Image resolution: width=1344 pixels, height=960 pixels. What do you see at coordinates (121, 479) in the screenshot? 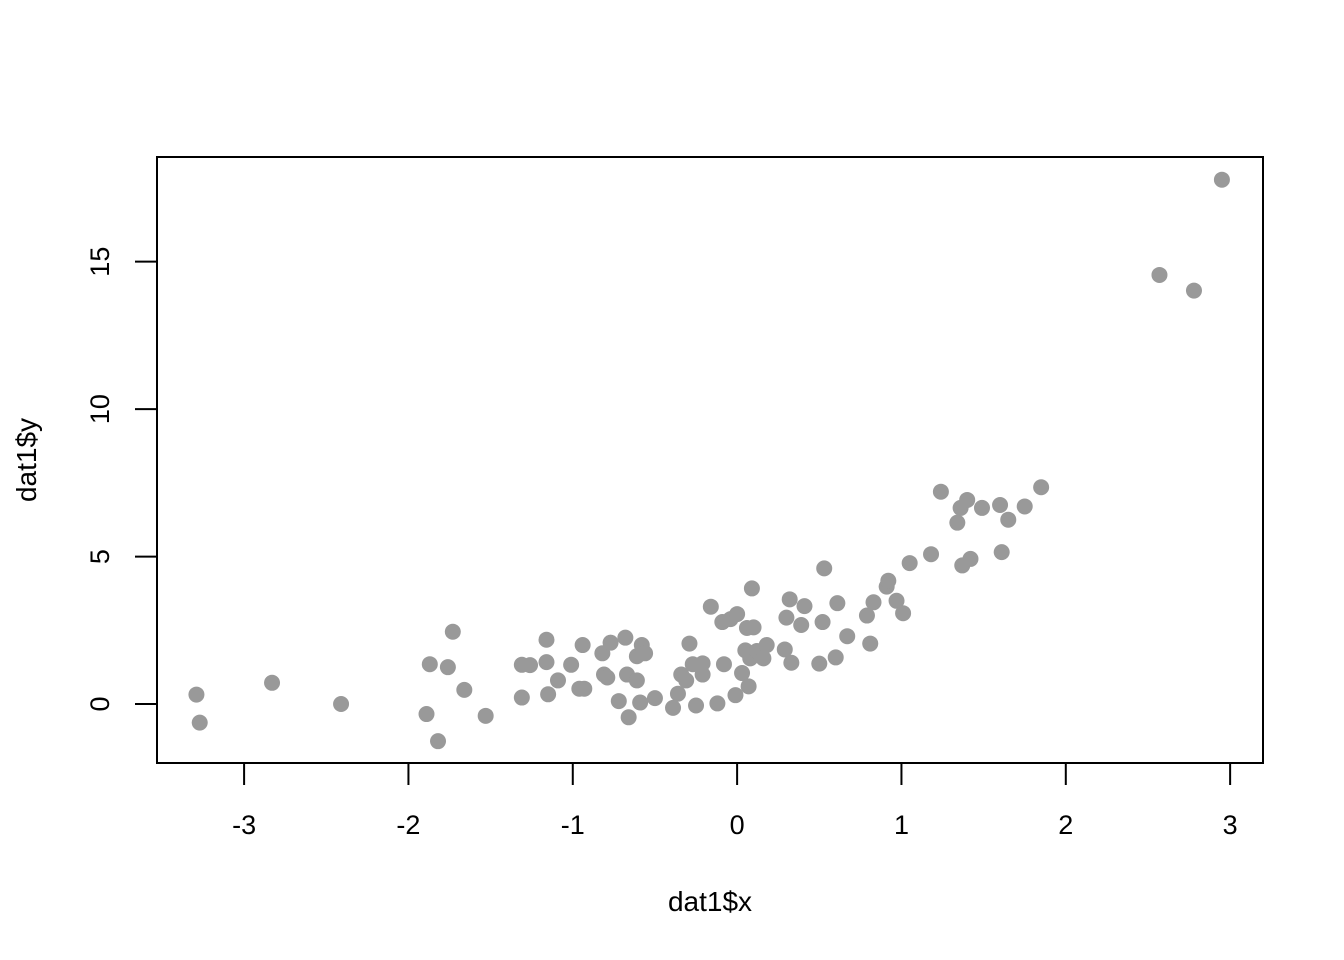
I see `y-axis: 0 5 10 15` at bounding box center [121, 479].